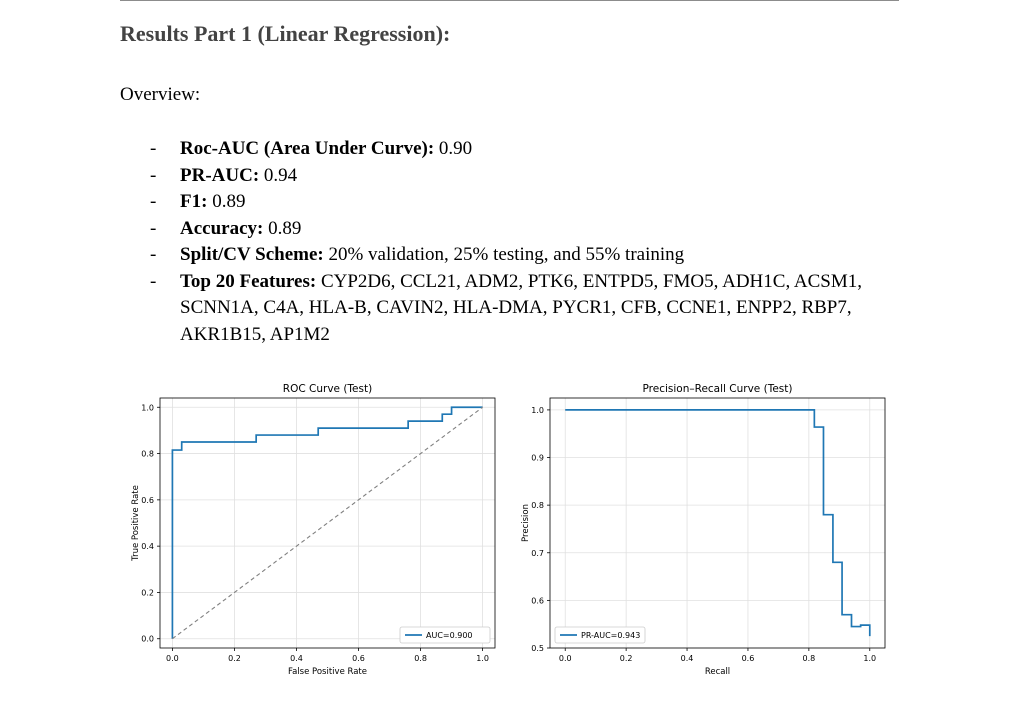 The width and height of the screenshot is (1018, 707). Describe the element at coordinates (453, 148) in the screenshot. I see `metric-value: 0.90` at that location.